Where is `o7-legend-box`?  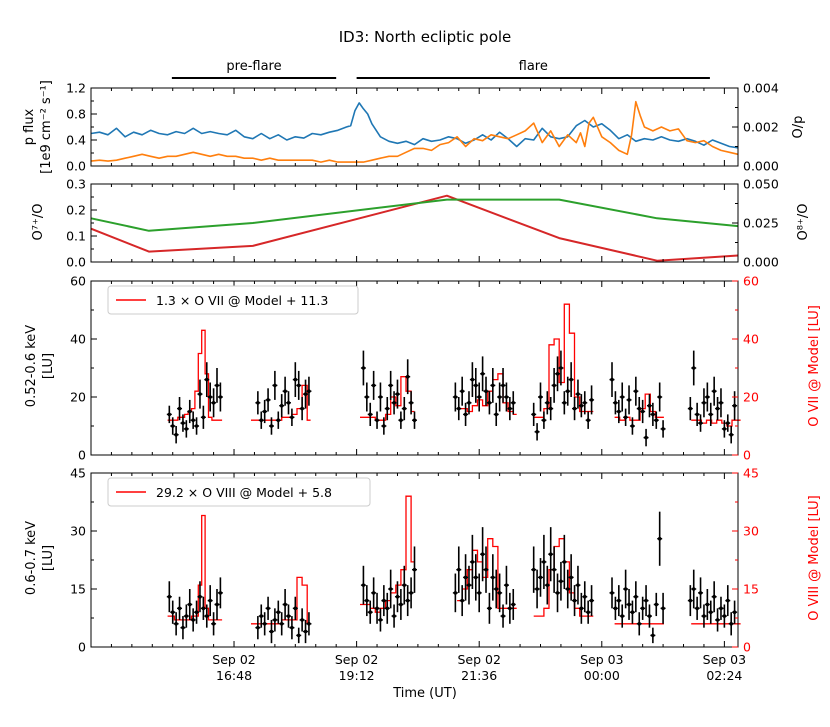
o7-legend-box is located at coordinates (233, 300).